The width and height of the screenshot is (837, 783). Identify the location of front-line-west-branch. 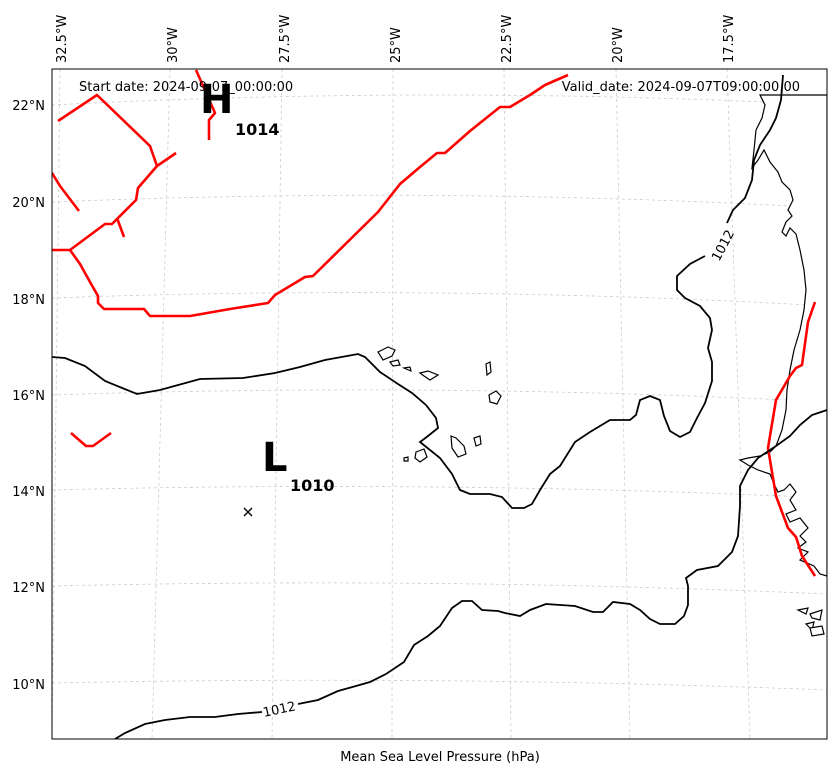
(113, 208).